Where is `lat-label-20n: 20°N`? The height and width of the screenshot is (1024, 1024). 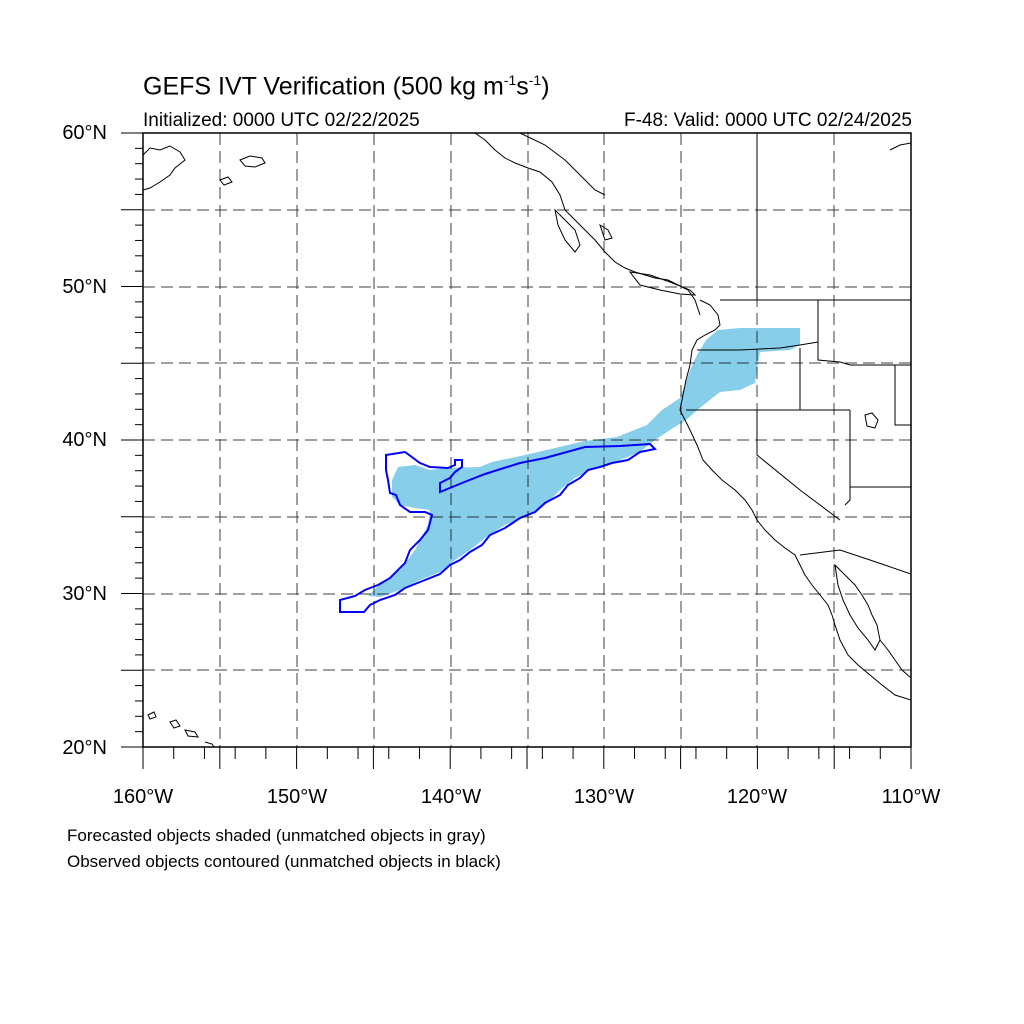 lat-label-20n: 20°N is located at coordinates (84, 748).